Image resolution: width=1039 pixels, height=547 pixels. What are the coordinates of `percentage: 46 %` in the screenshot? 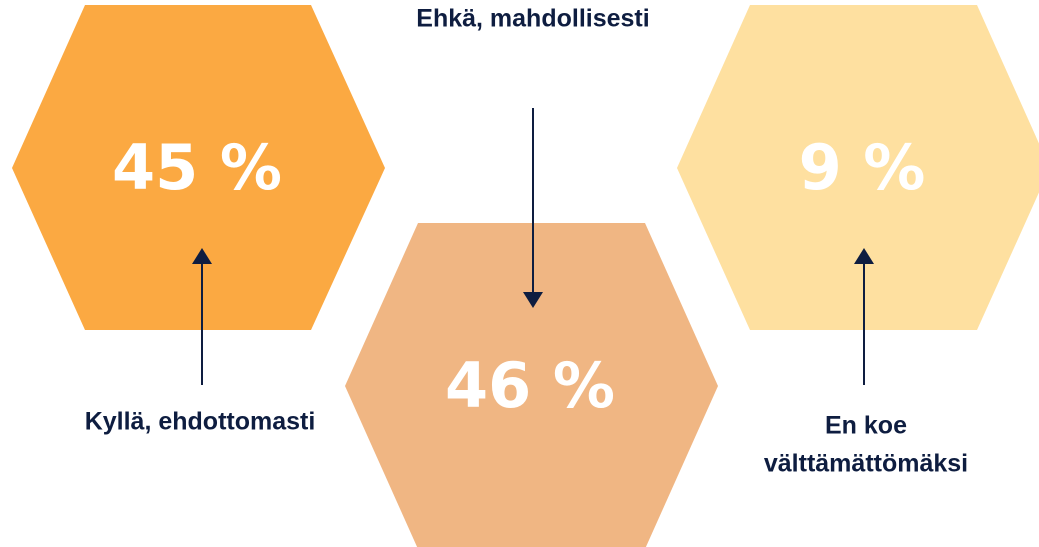 It's located at (530, 385).